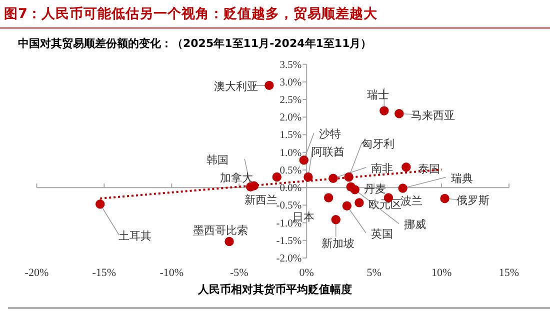  I want to click on x-tick-label: 0%, so click(306, 273).